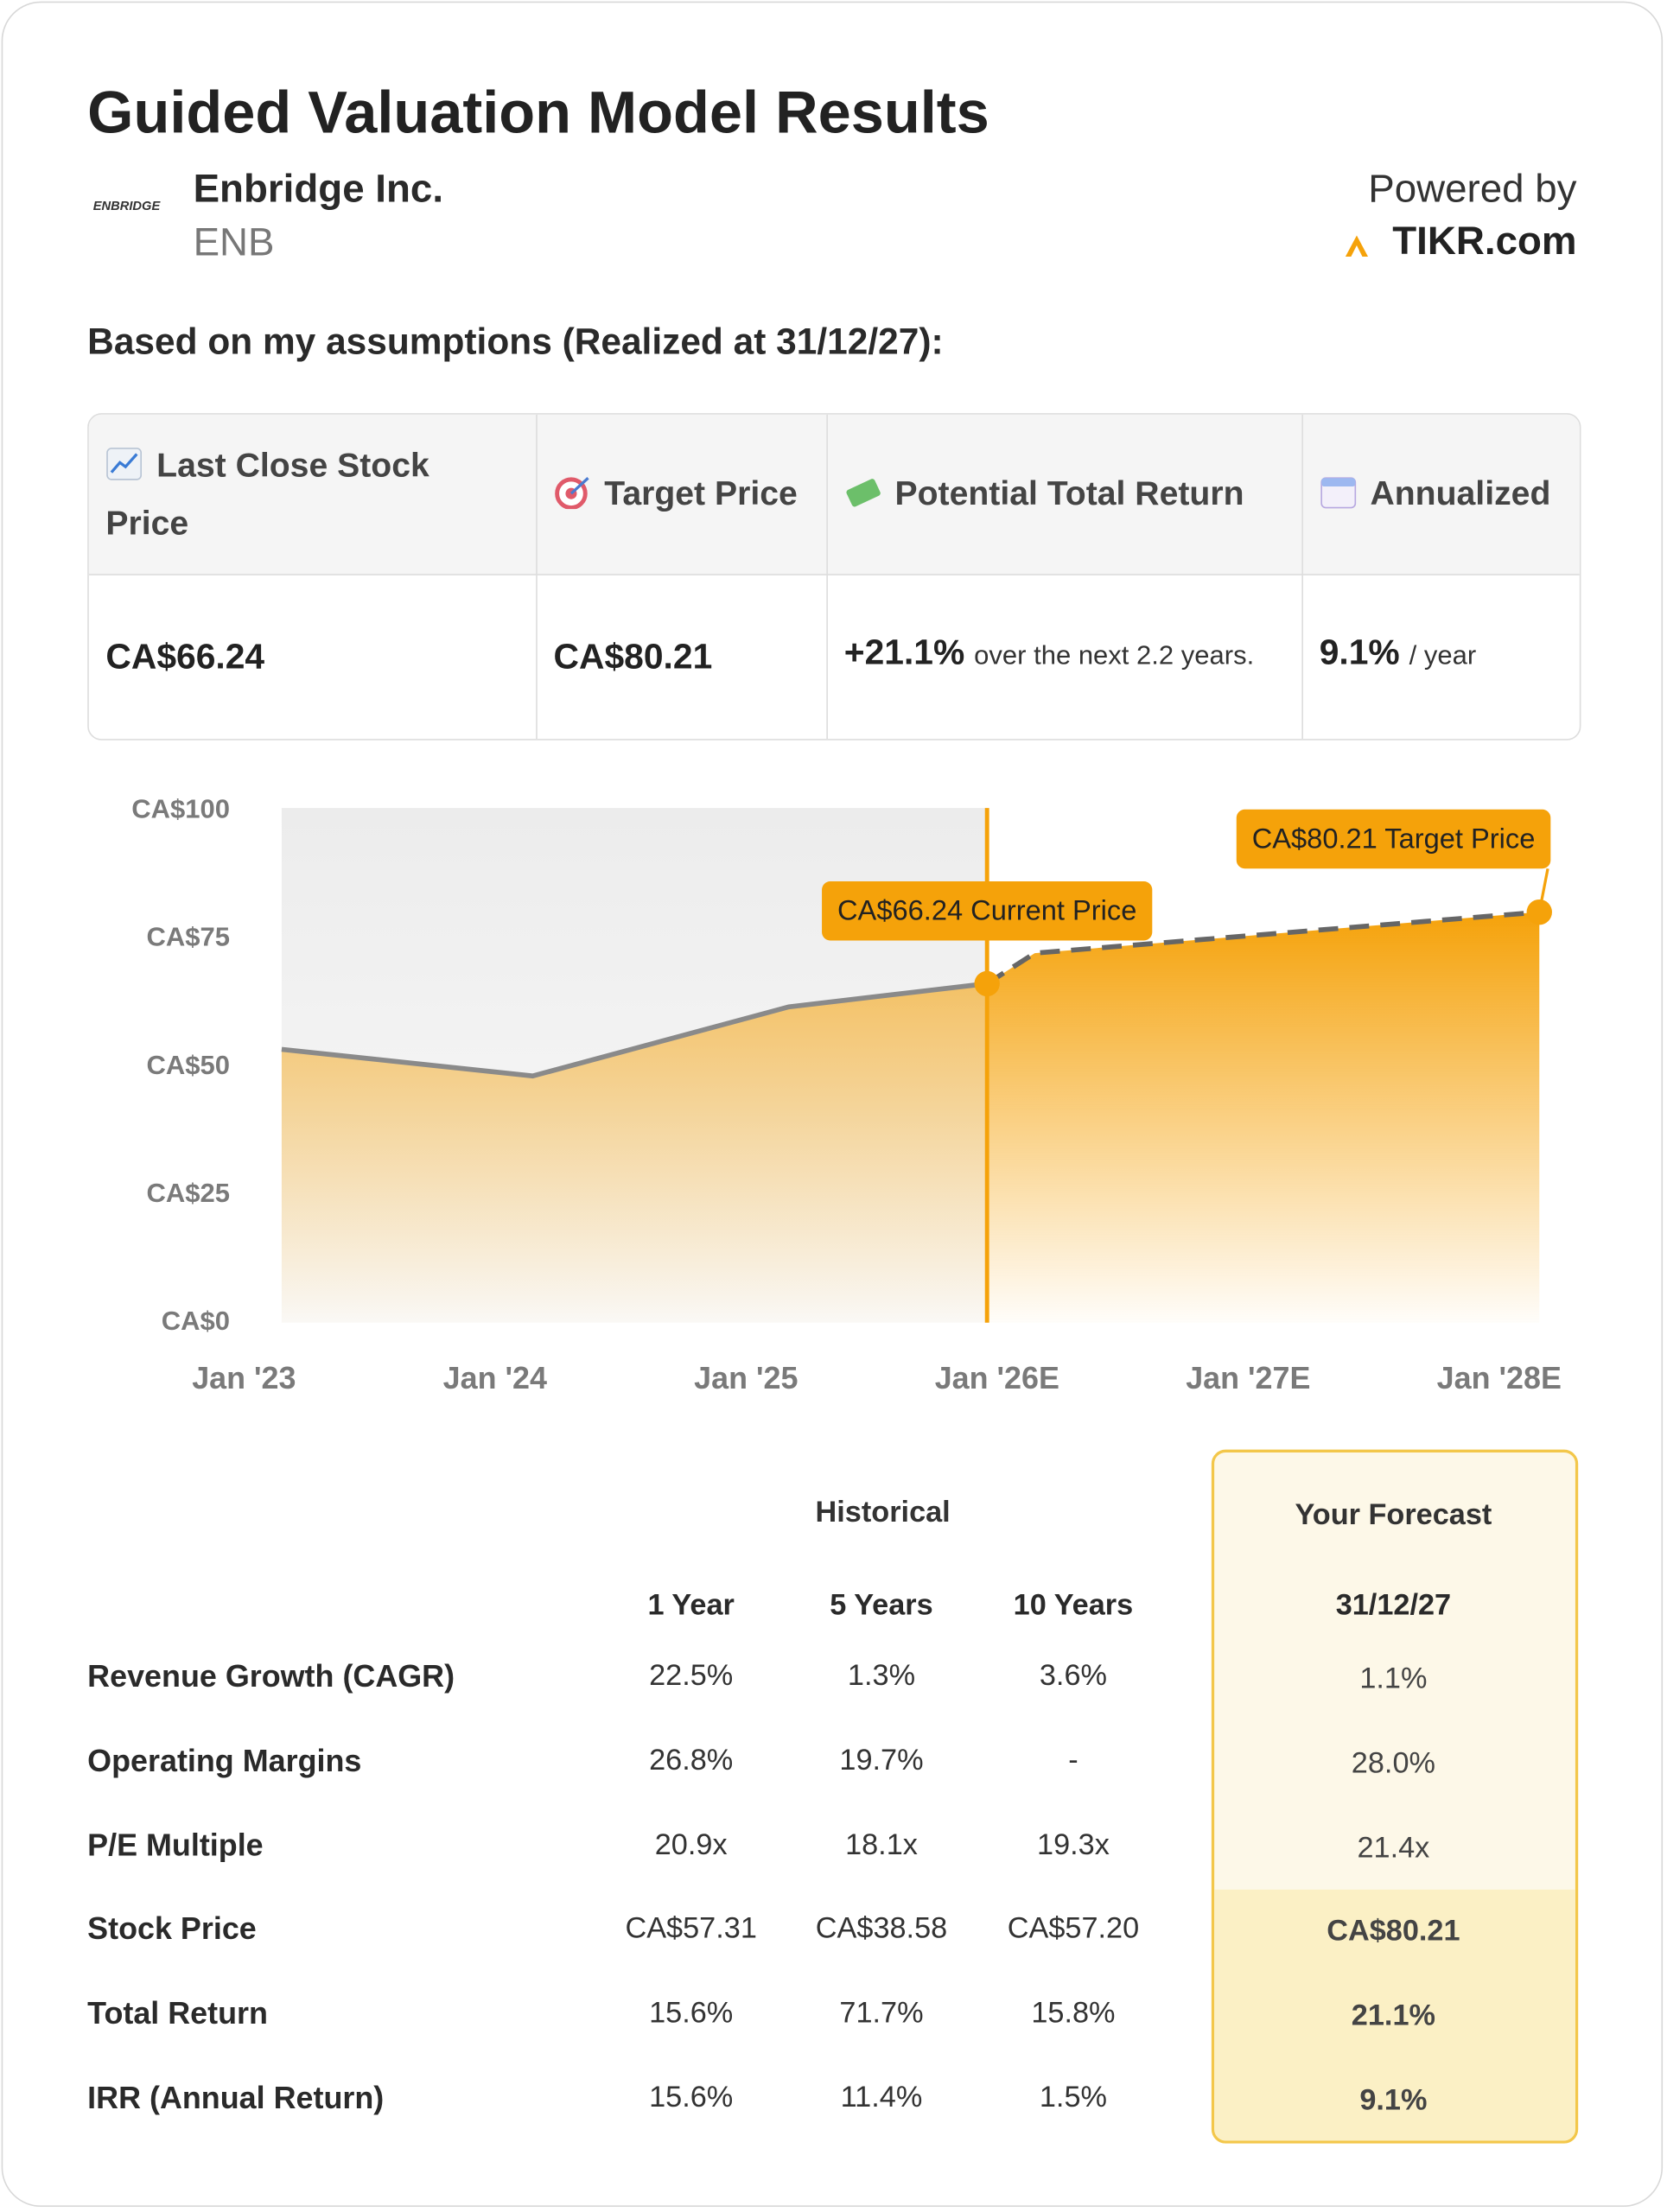 Image resolution: width=1667 pixels, height=2212 pixels. What do you see at coordinates (318, 188) in the screenshot?
I see `company-name: Enbridge Inc.` at bounding box center [318, 188].